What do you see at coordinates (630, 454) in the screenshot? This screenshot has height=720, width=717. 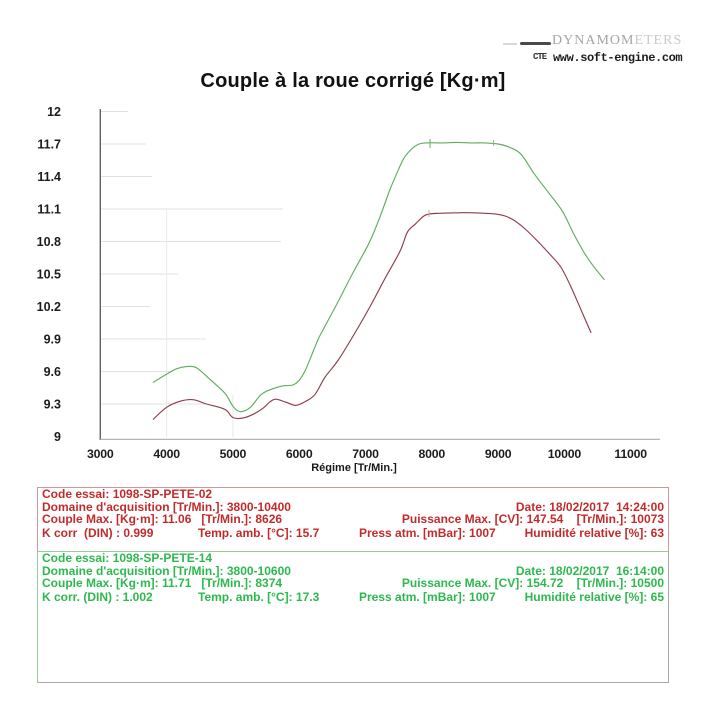 I see `svg-text: 11000` at bounding box center [630, 454].